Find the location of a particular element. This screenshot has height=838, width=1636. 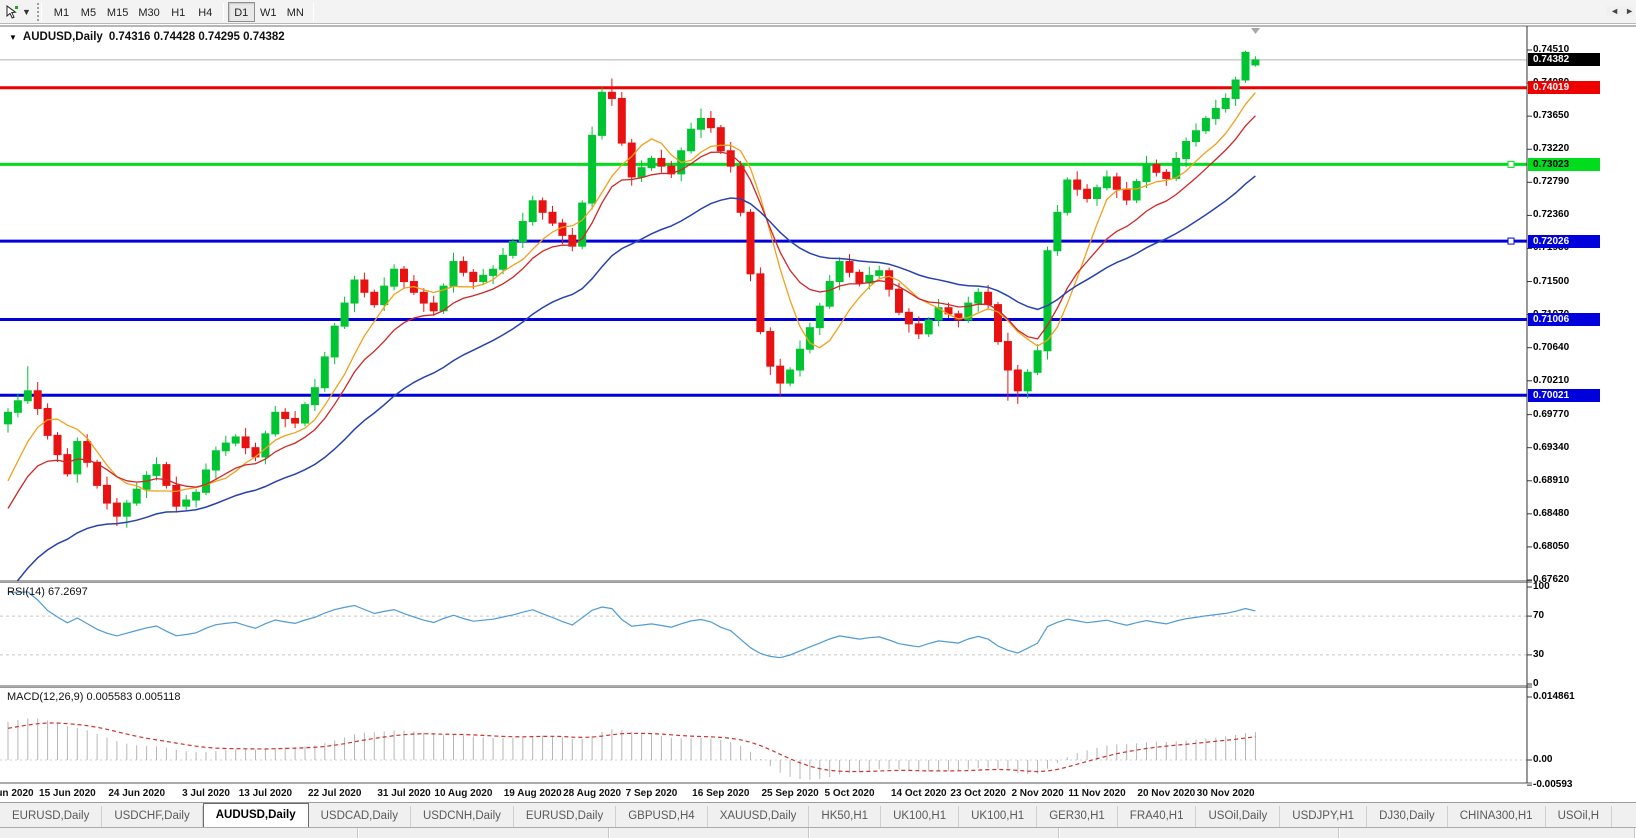

rsi-label: RSI(14) 67.2697 is located at coordinates (47, 592).